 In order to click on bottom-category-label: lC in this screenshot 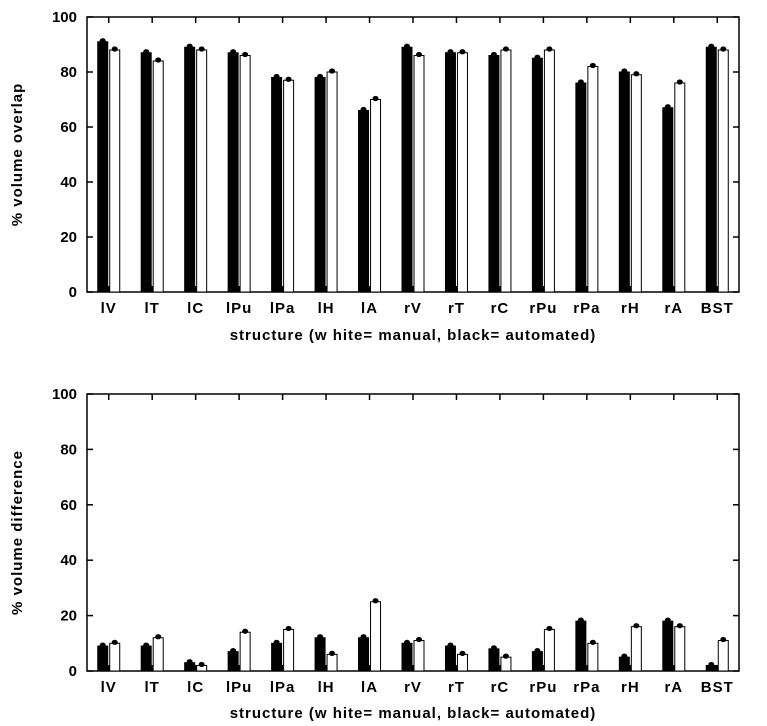, I will do `click(195, 687)`.